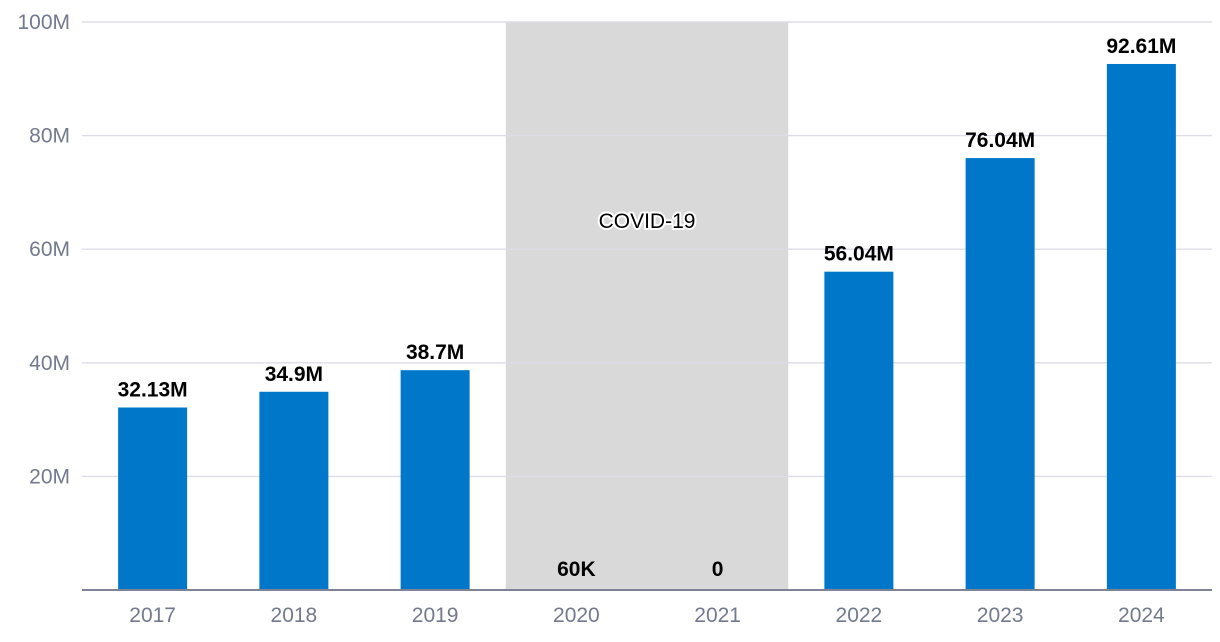  Describe the element at coordinates (294, 615) in the screenshot. I see `x-tick-label-2018: 2018` at that location.